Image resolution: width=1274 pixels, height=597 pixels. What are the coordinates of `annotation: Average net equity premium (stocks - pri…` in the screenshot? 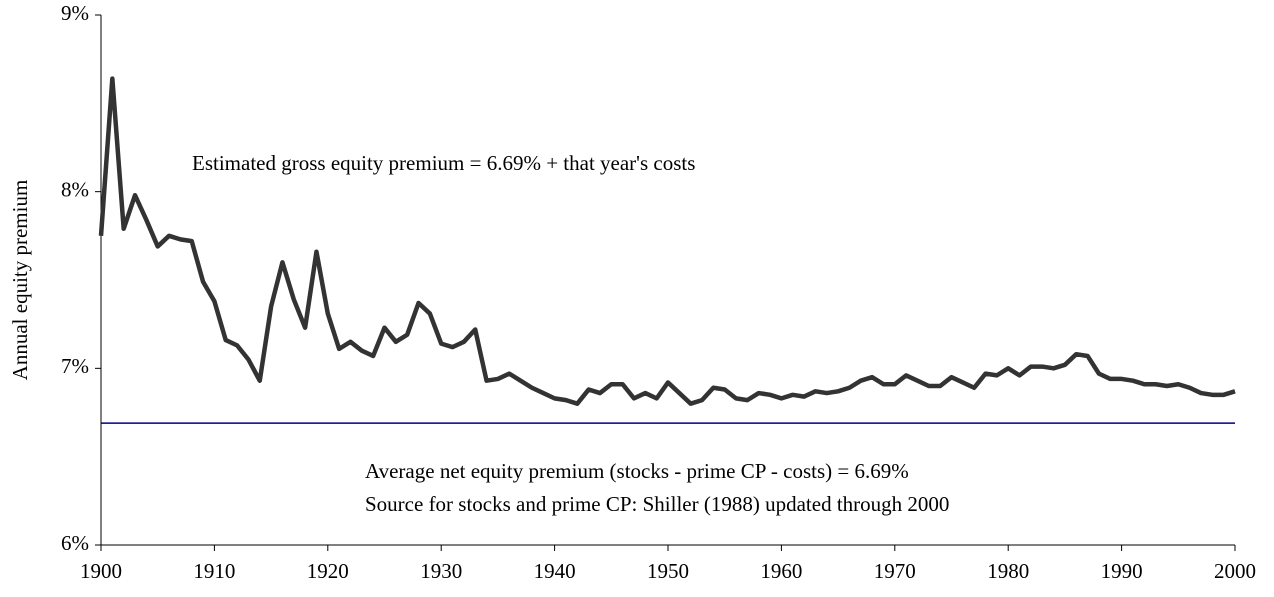 It's located at (637, 471).